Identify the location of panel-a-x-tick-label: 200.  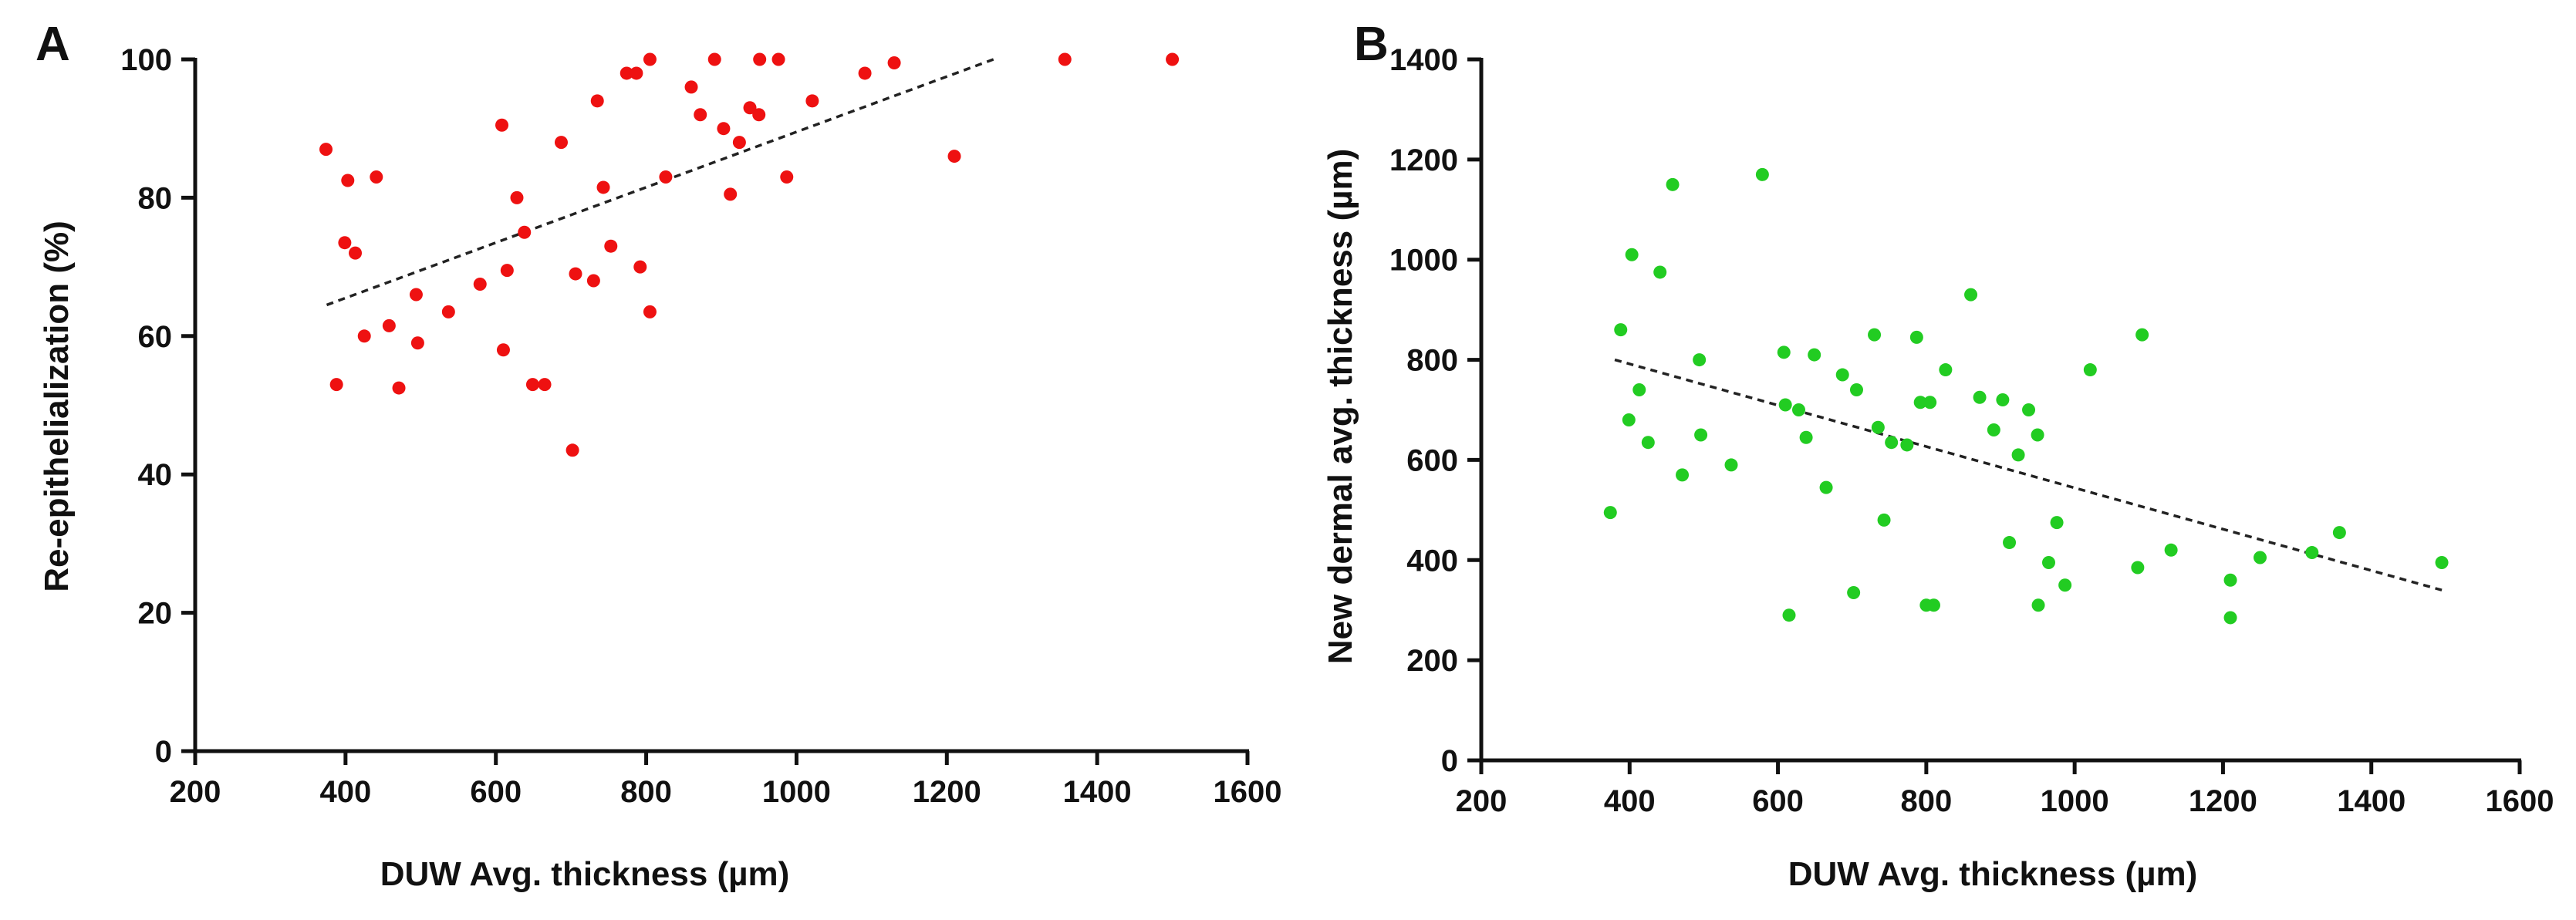
(195, 792).